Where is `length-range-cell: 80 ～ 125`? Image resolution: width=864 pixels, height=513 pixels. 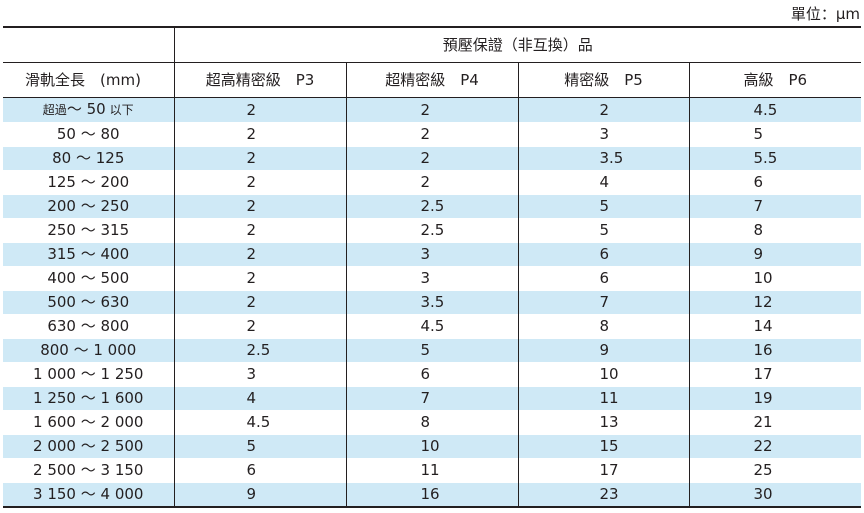
length-range-cell: 80 ～ 125 is located at coordinates (88, 158).